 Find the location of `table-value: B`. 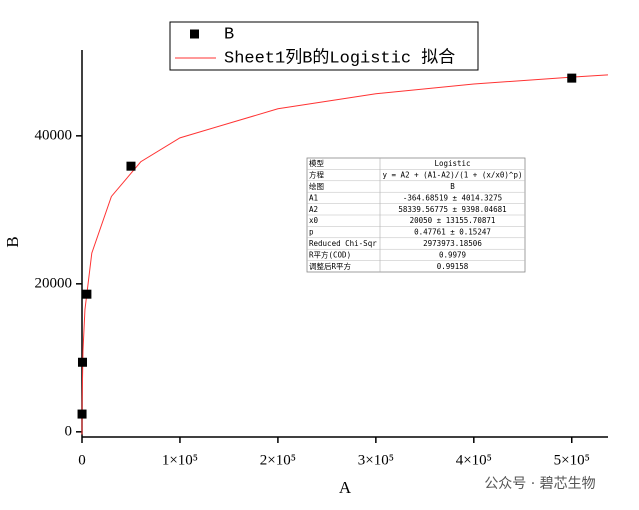

table-value: B is located at coordinates (452, 186).